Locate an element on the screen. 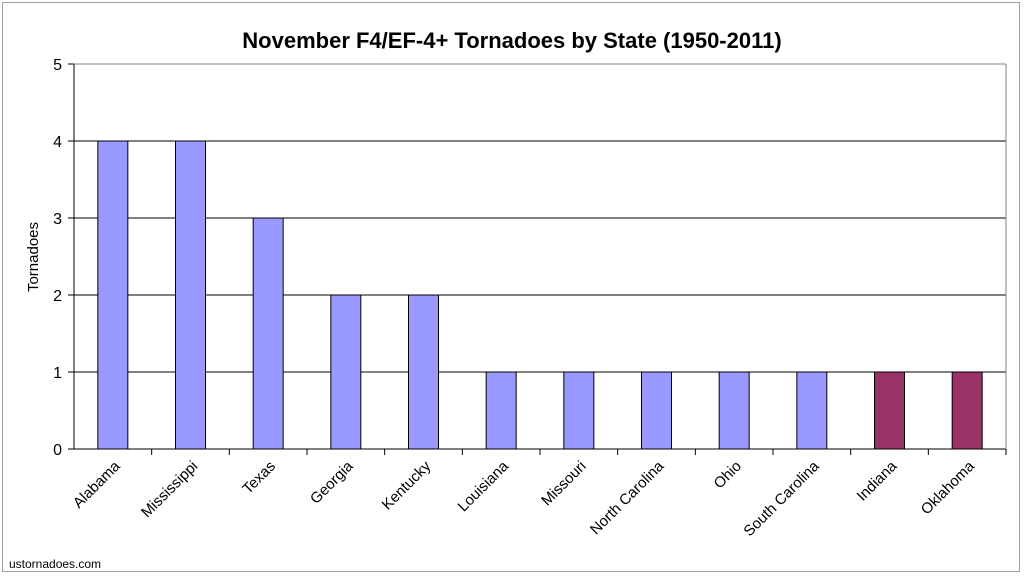 The width and height of the screenshot is (1024, 576). y-axis-label: Tornadoes is located at coordinates (33, 257).